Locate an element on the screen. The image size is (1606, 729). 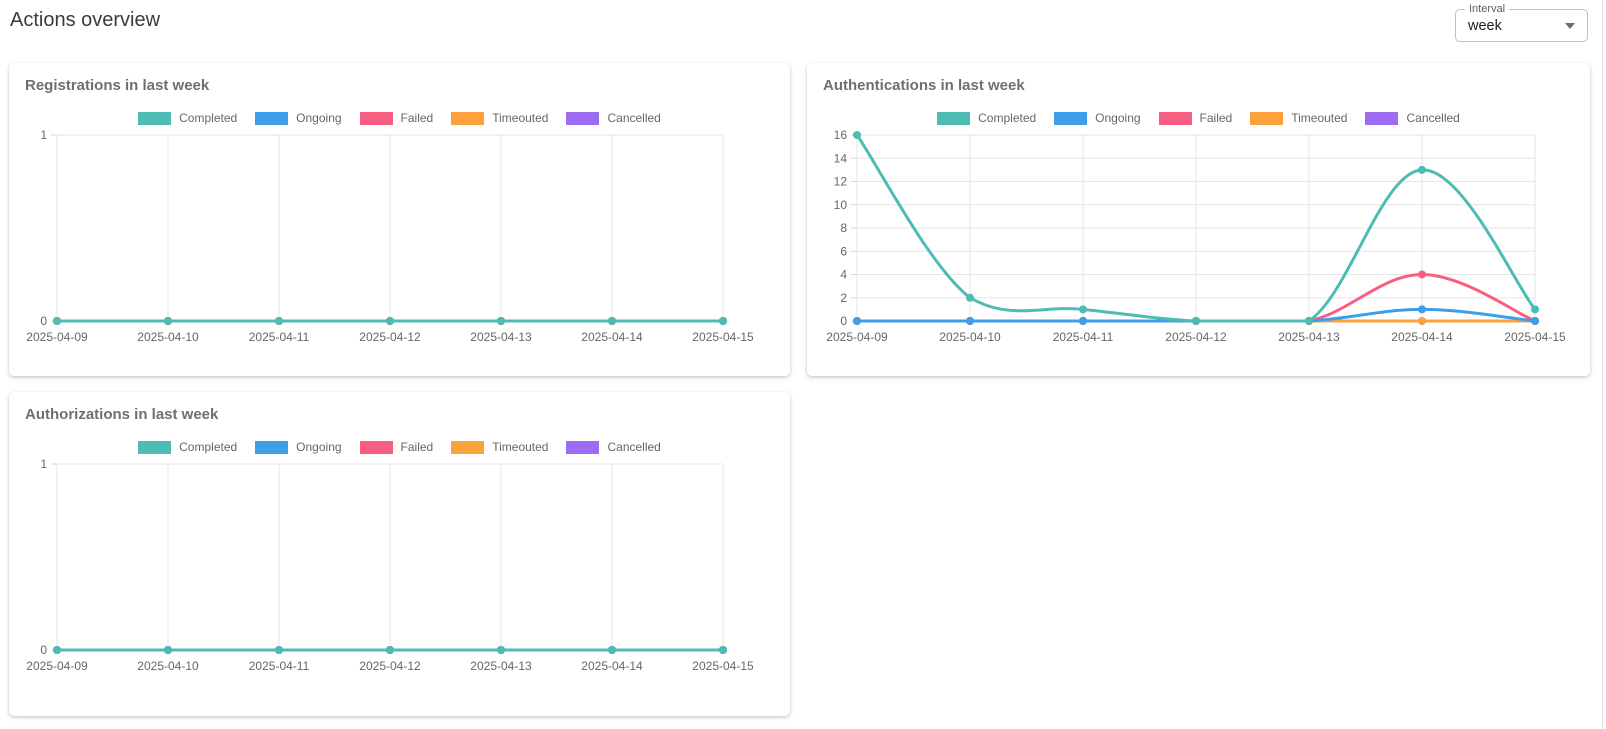
x-gridlines is located at coordinates (390, 228).